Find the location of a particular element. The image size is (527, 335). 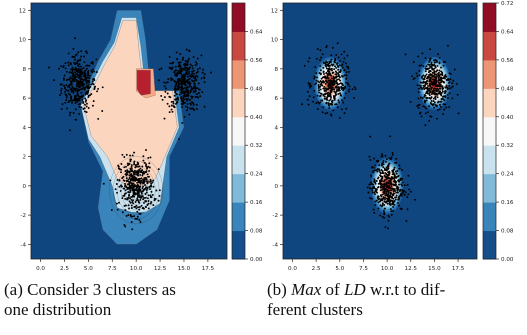

colorbar-tick-label: 0.24 is located at coordinates (507, 175).